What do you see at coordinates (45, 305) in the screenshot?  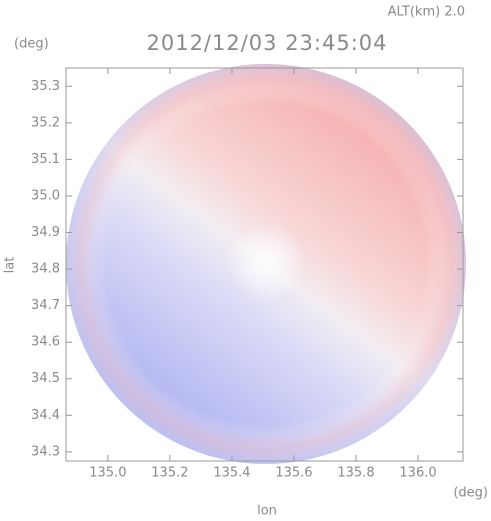 I see `y-tick-label: 34.7` at bounding box center [45, 305].